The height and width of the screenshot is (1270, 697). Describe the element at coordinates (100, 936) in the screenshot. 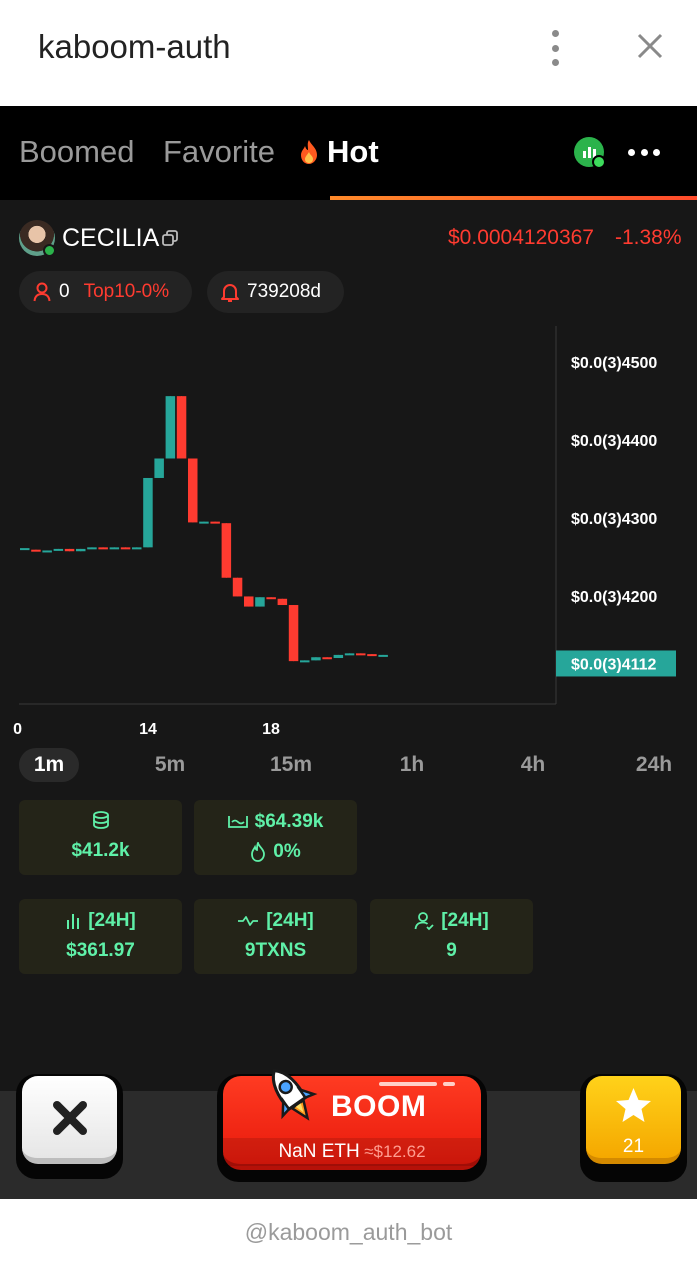

I see `volume-card: [24H] $361.97` at that location.